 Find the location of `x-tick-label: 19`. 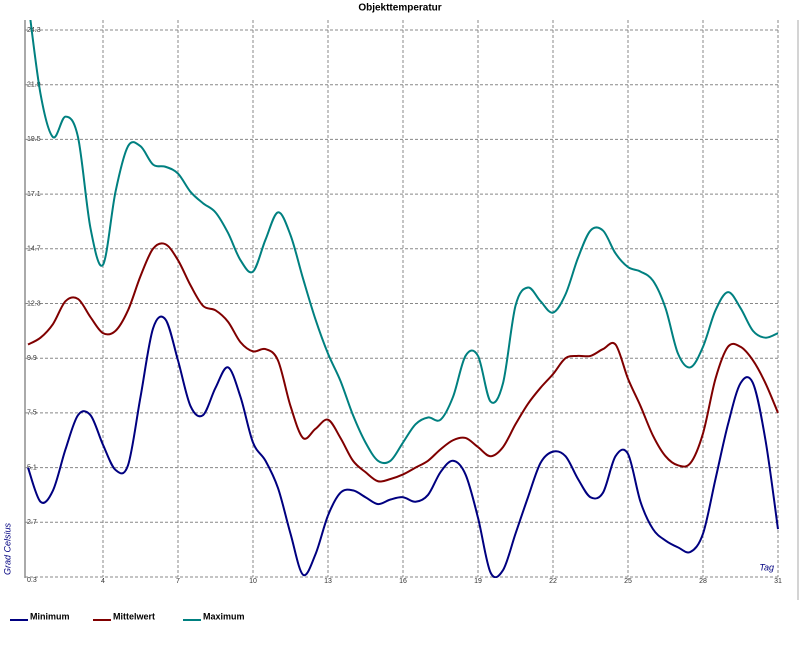

x-tick-label: 19 is located at coordinates (478, 581).